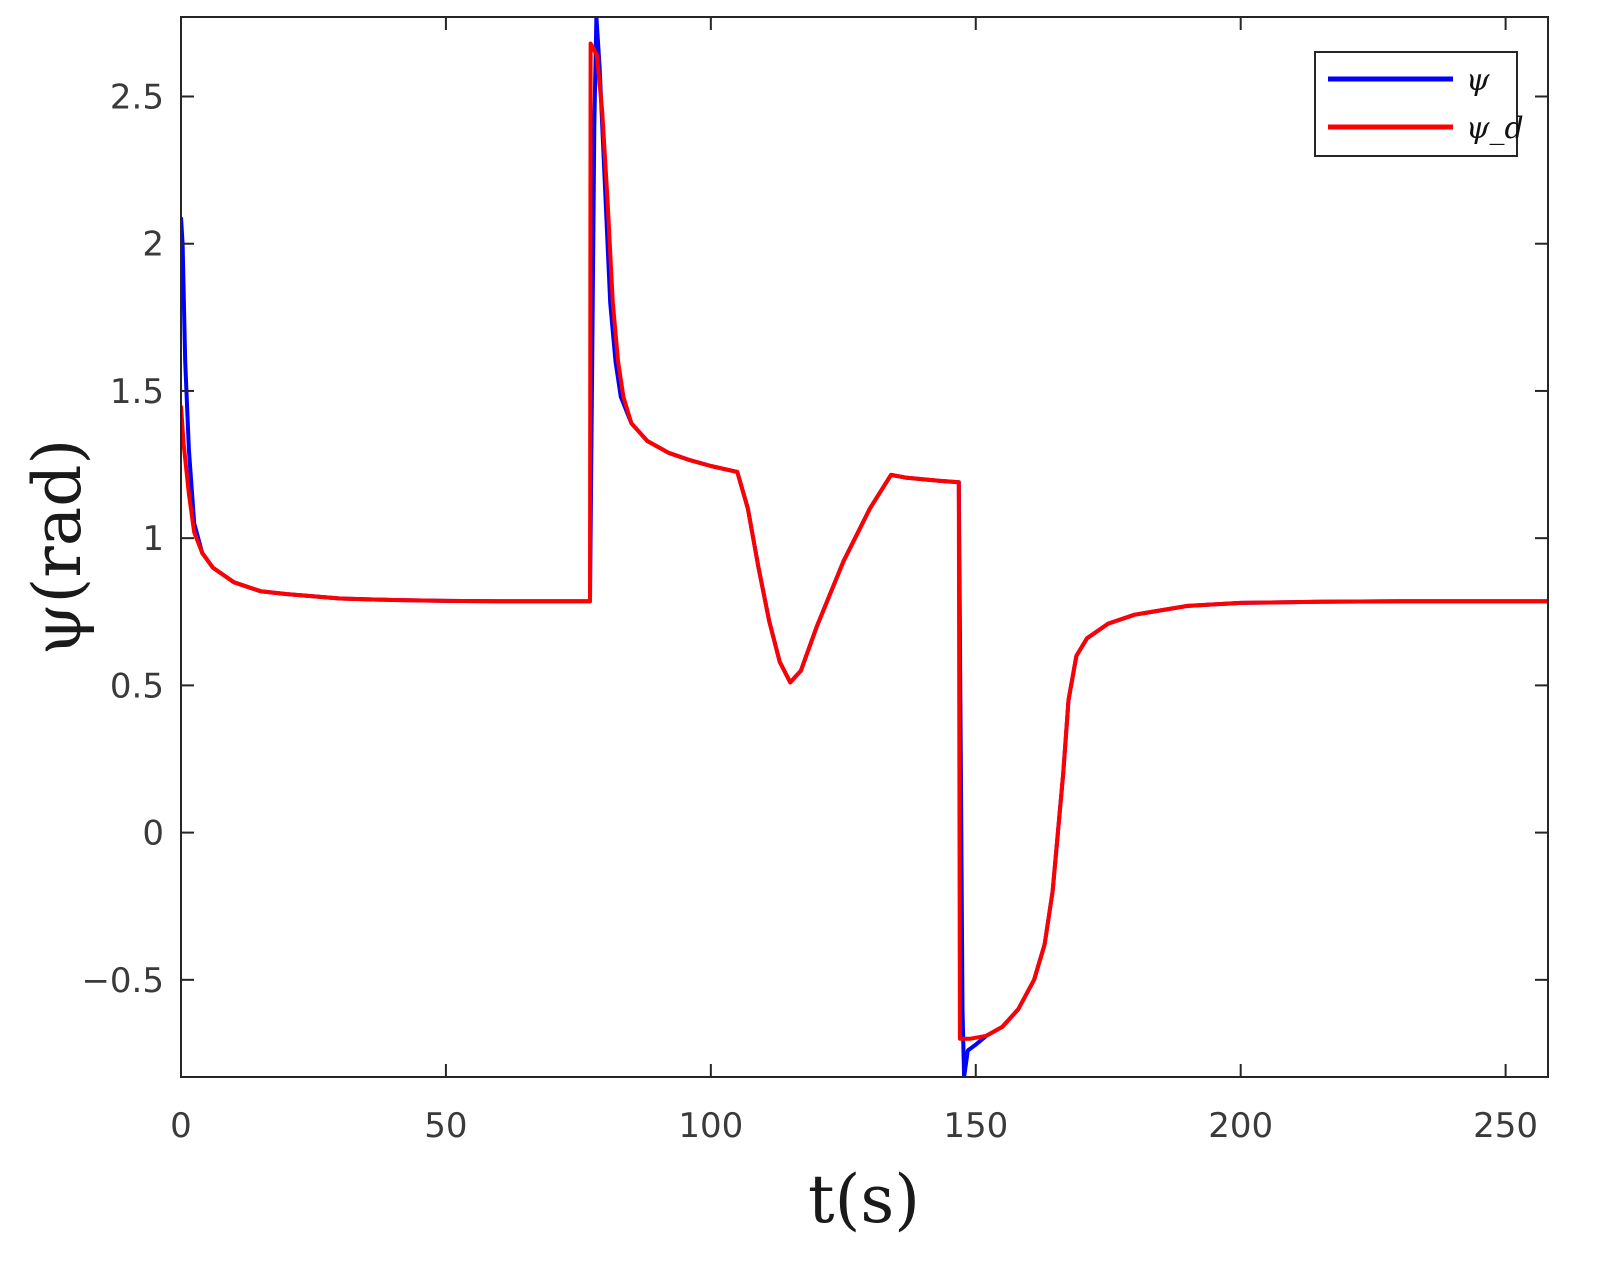  Describe the element at coordinates (1505, 1126) in the screenshot. I see `x-tick-label: 250` at that location.